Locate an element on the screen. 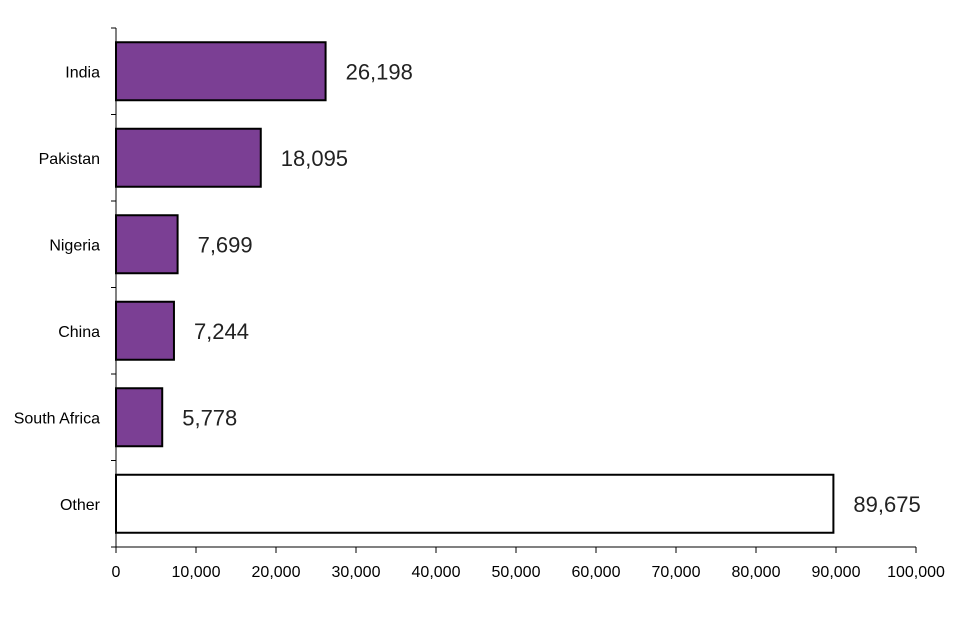  x-tick-label: 50,000 is located at coordinates (516, 572).